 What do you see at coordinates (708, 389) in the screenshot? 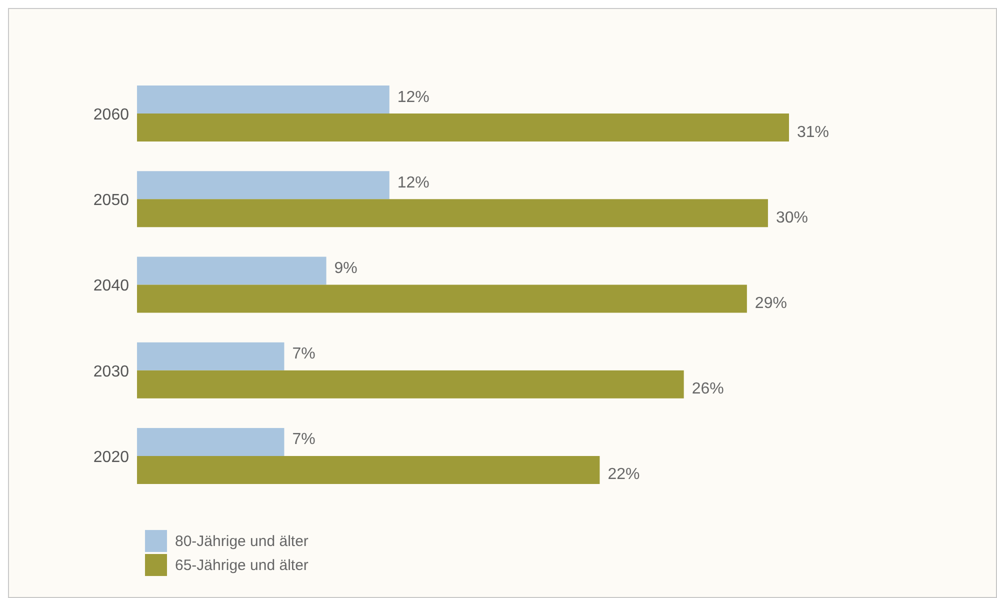
I see `data-label: 26%` at bounding box center [708, 389].